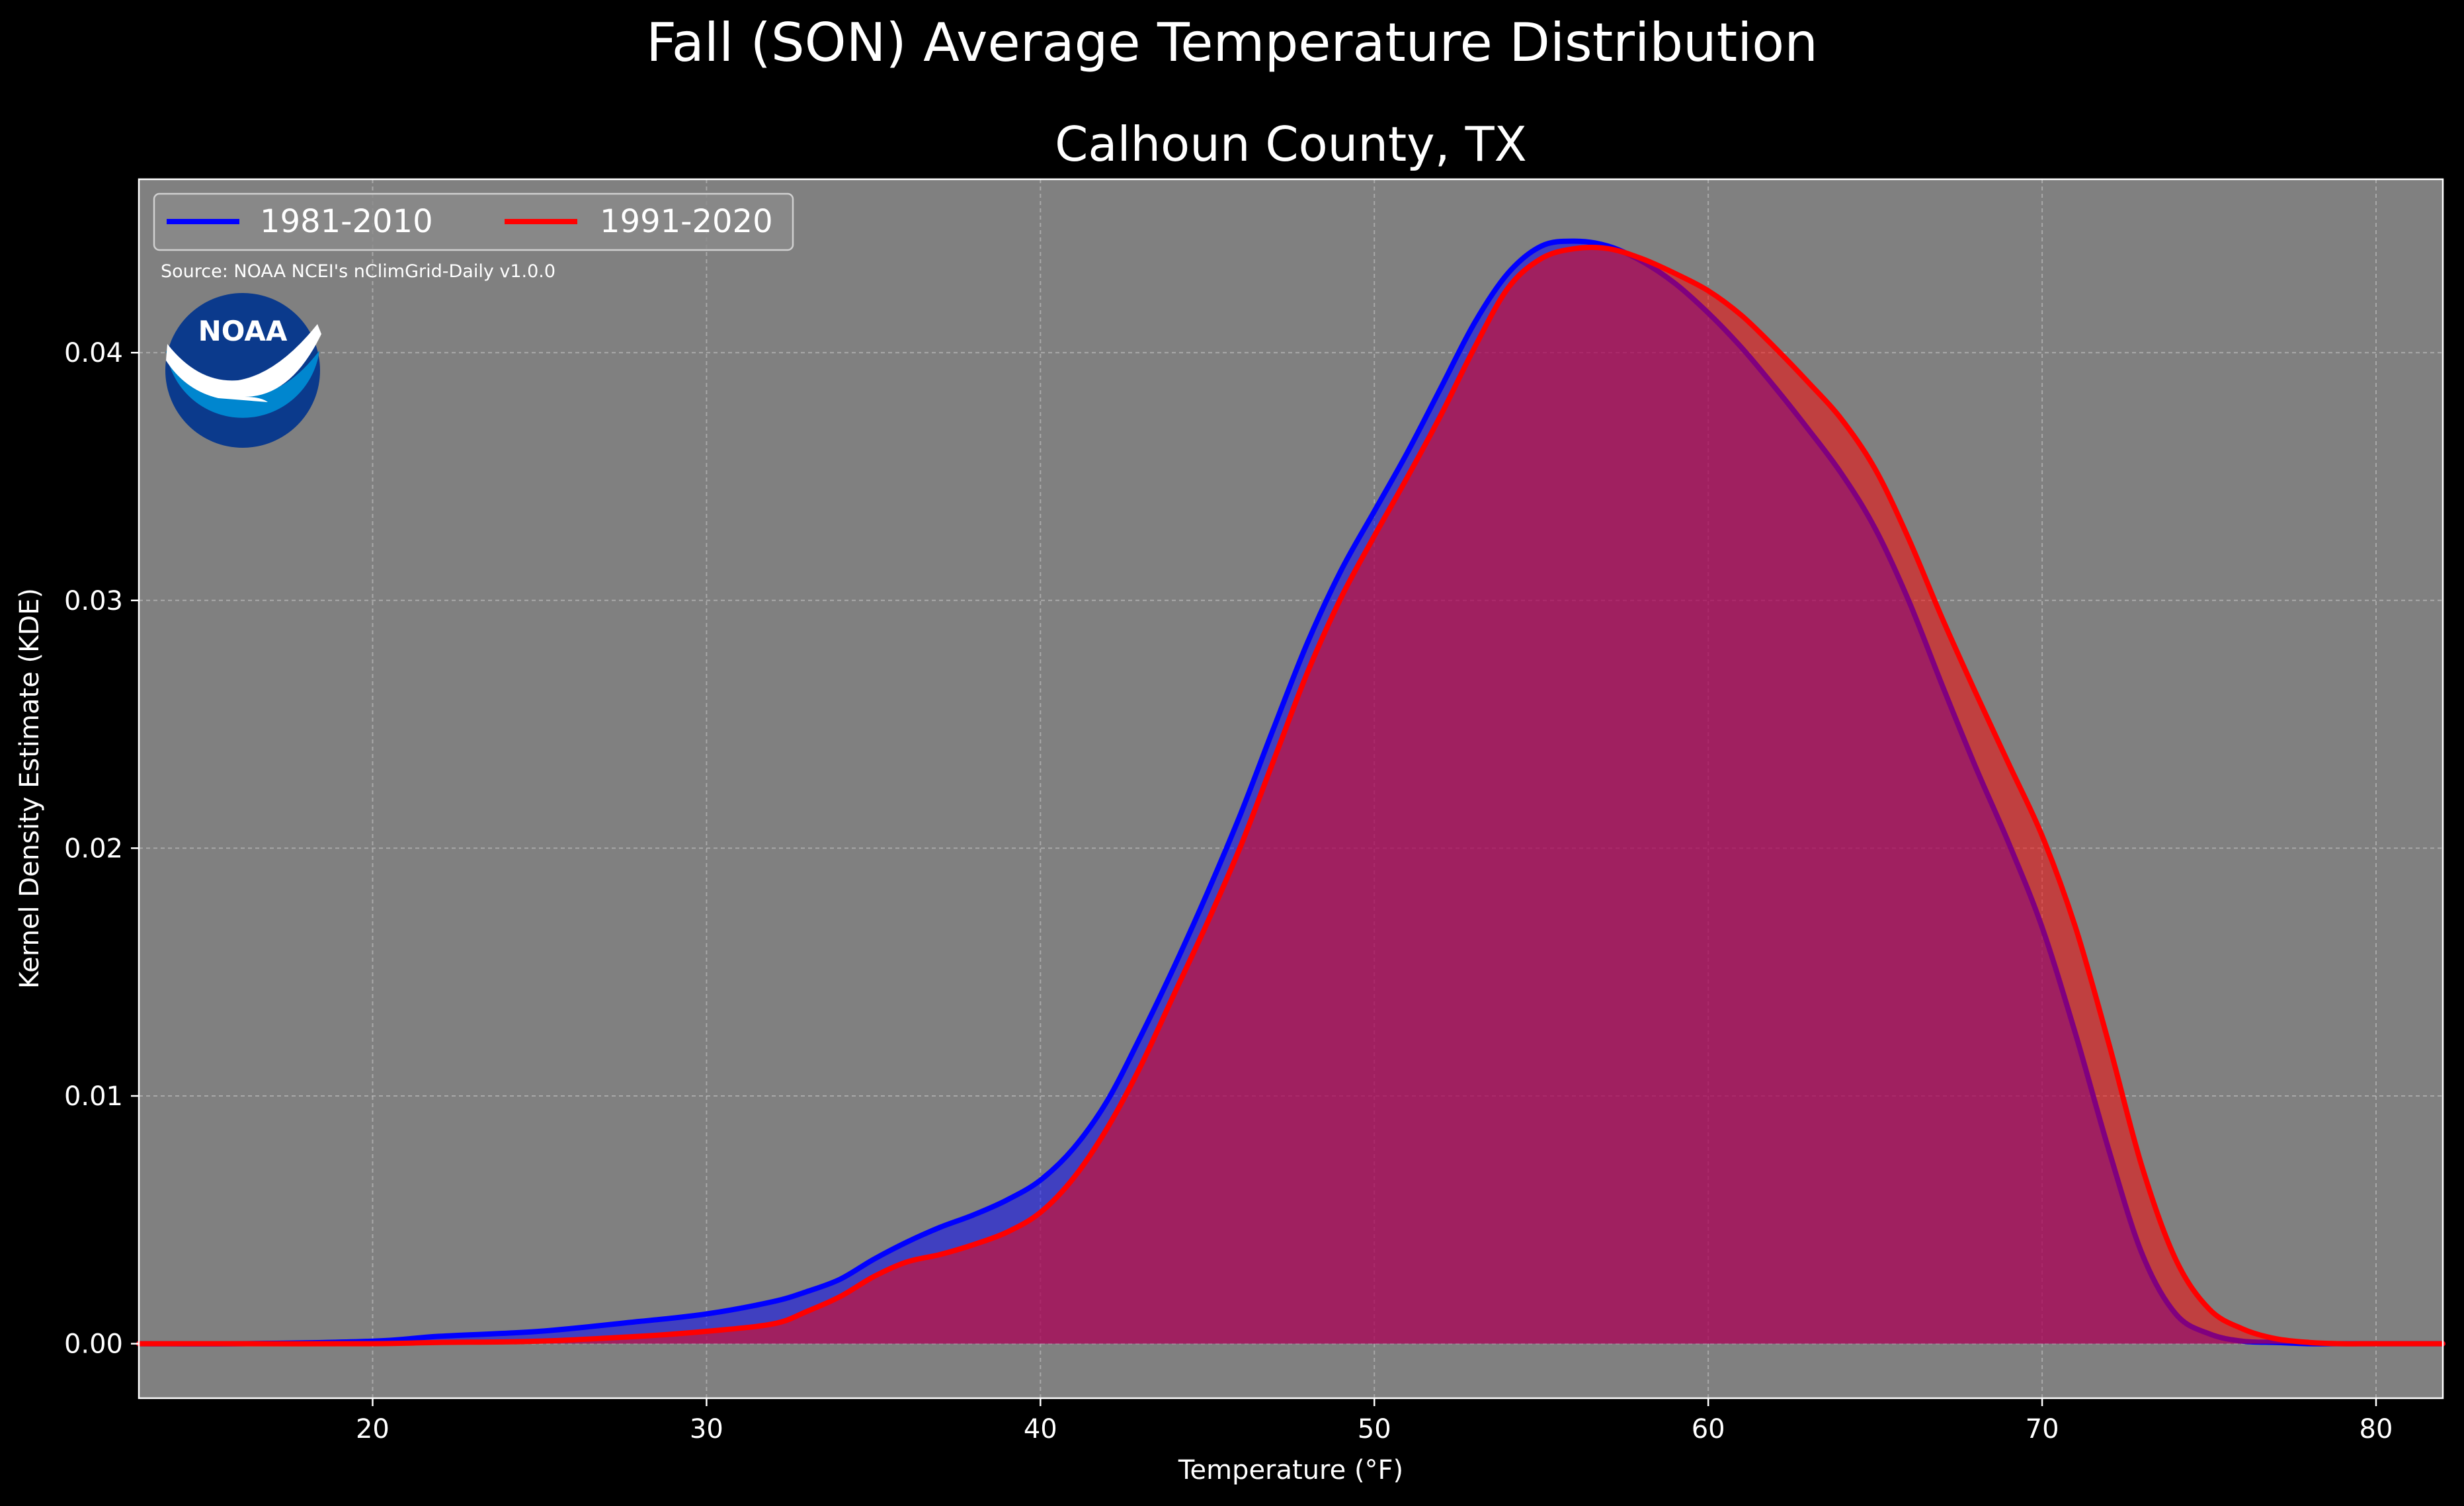  I want to click on noaa-logo-light, so click(243, 384).